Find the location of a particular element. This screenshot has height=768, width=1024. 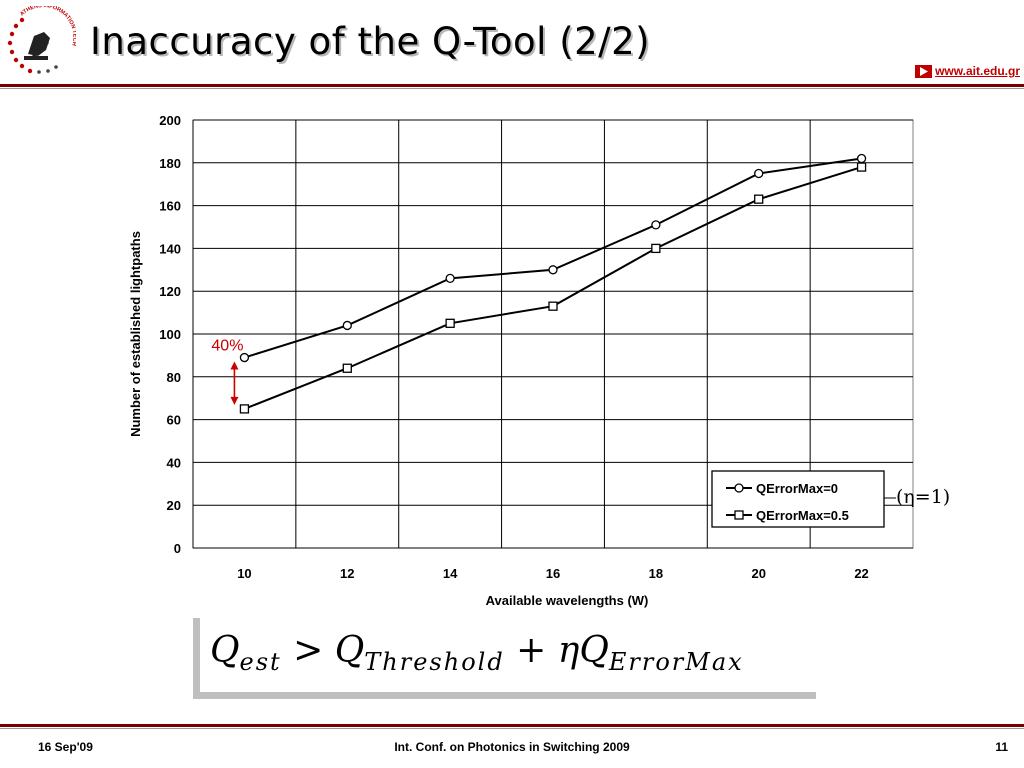

y-tick-label: 0 is located at coordinates (177, 548).